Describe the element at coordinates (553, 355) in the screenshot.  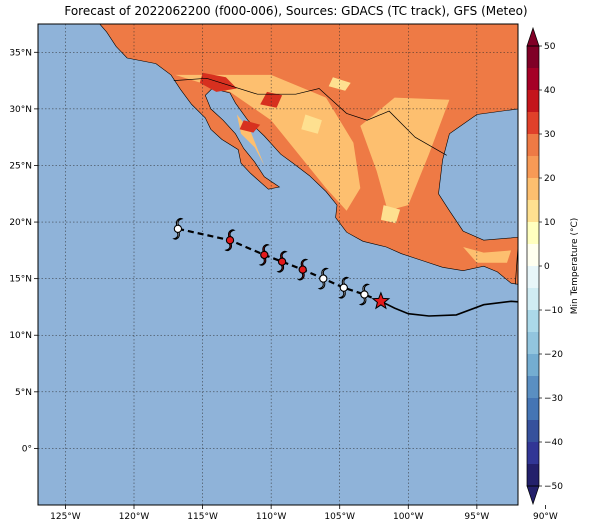
I see `colorbar-tick-label: −20` at that location.